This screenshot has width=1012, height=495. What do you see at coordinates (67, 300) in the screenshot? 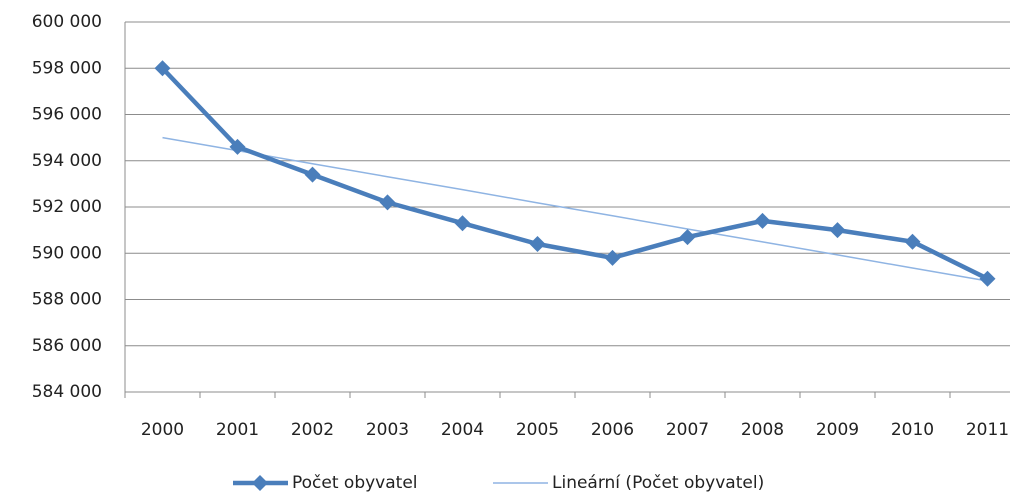
I see `y-tick-label: 588 000` at bounding box center [67, 300].